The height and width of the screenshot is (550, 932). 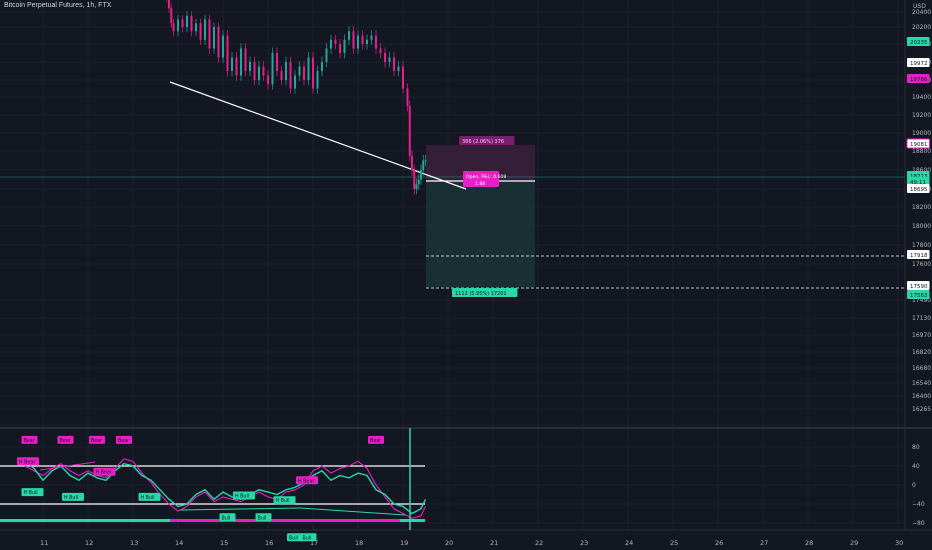 What do you see at coordinates (494, 543) in the screenshot?
I see `time-tick-label: 21` at bounding box center [494, 543].